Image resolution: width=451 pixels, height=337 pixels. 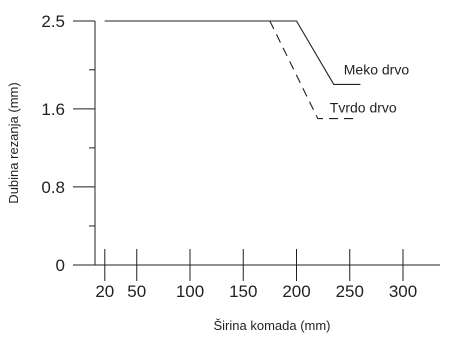 What do you see at coordinates (60, 265) in the screenshot?
I see `y-tick-label-0: 0` at bounding box center [60, 265].